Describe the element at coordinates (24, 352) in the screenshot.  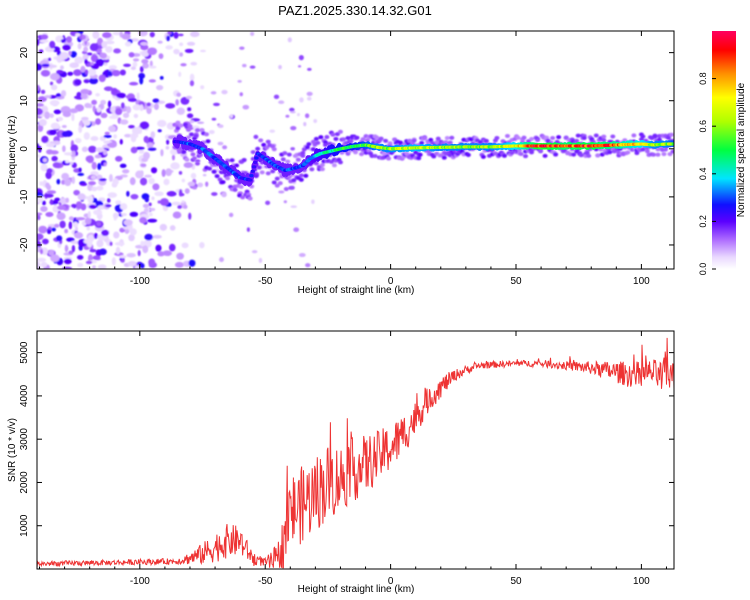
I see `y-tick-label: 5000` at that location.